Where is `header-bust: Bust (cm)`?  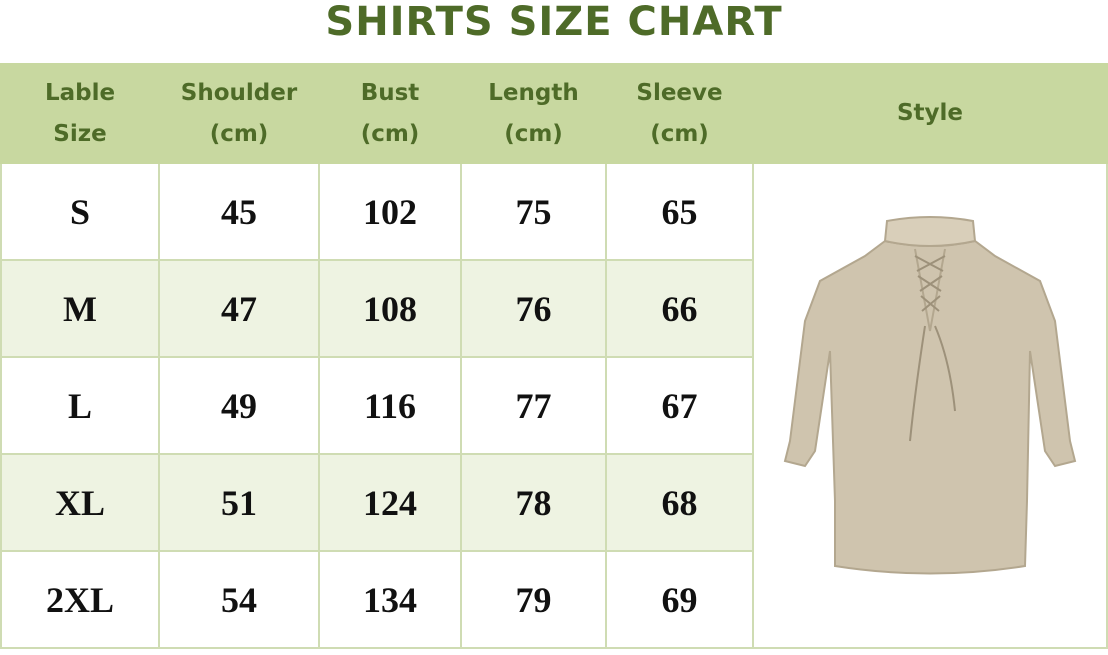
header-bust: Bust (cm) is located at coordinates (390, 113).